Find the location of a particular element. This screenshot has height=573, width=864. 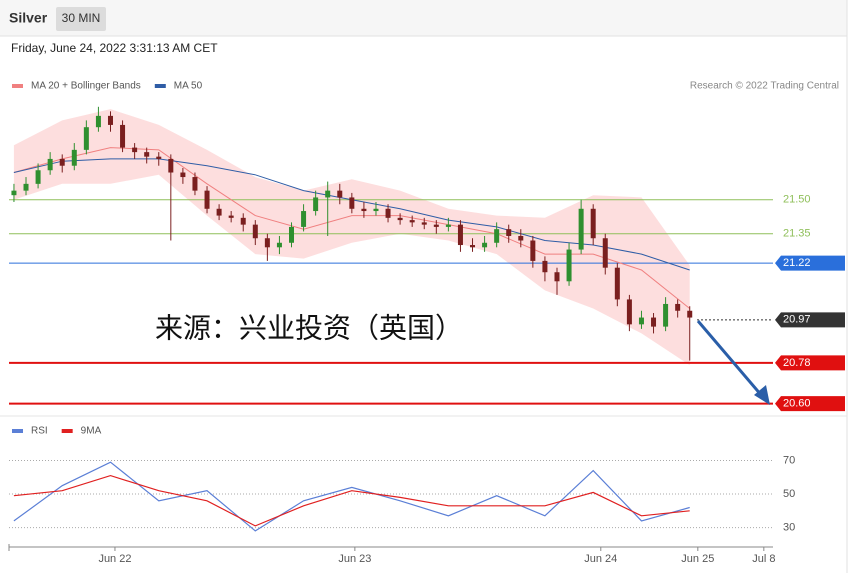

forecast-arrowhead is located at coordinates (762, 395).